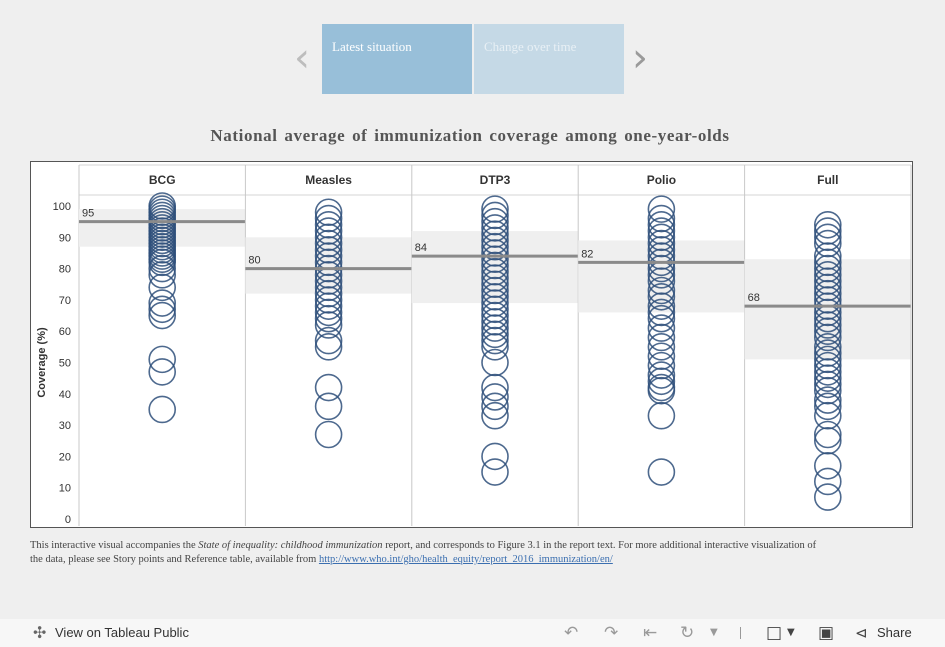  I want to click on average-label: 82, so click(587, 254).